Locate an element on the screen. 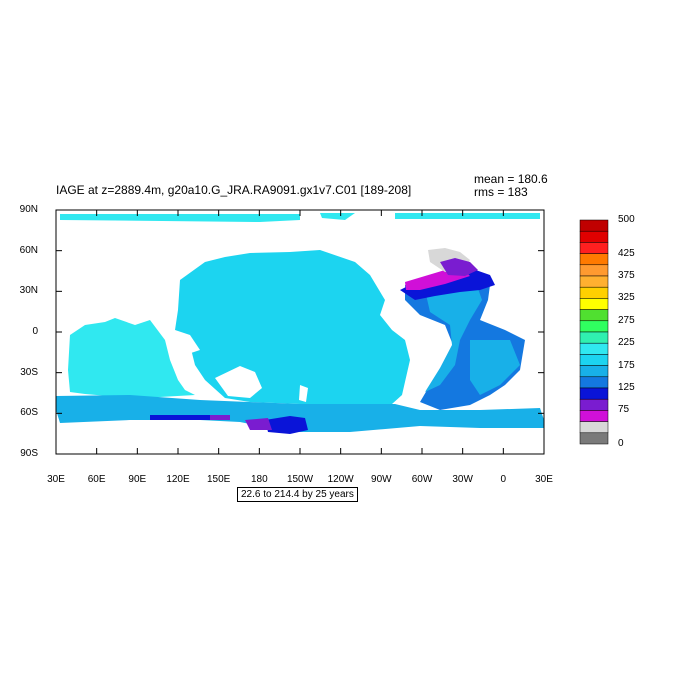  australia-land is located at coordinates (238, 382).